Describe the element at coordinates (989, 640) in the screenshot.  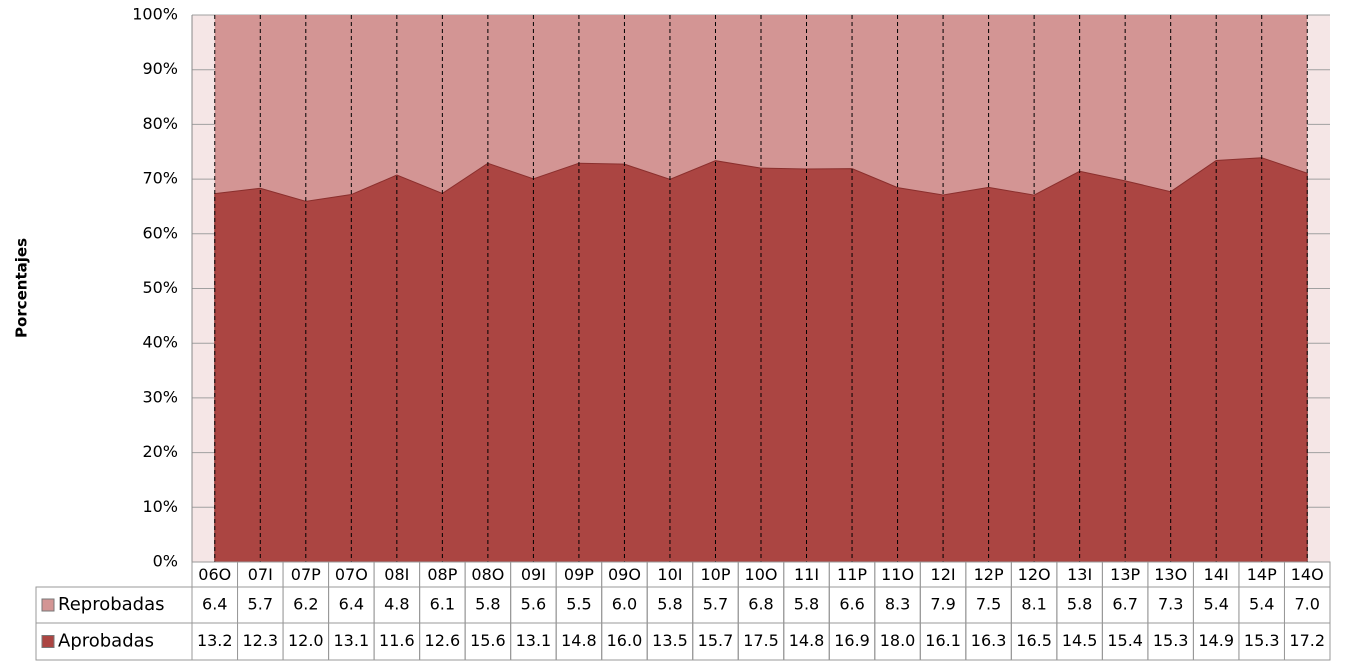
I see `table-value: 16.3` at that location.